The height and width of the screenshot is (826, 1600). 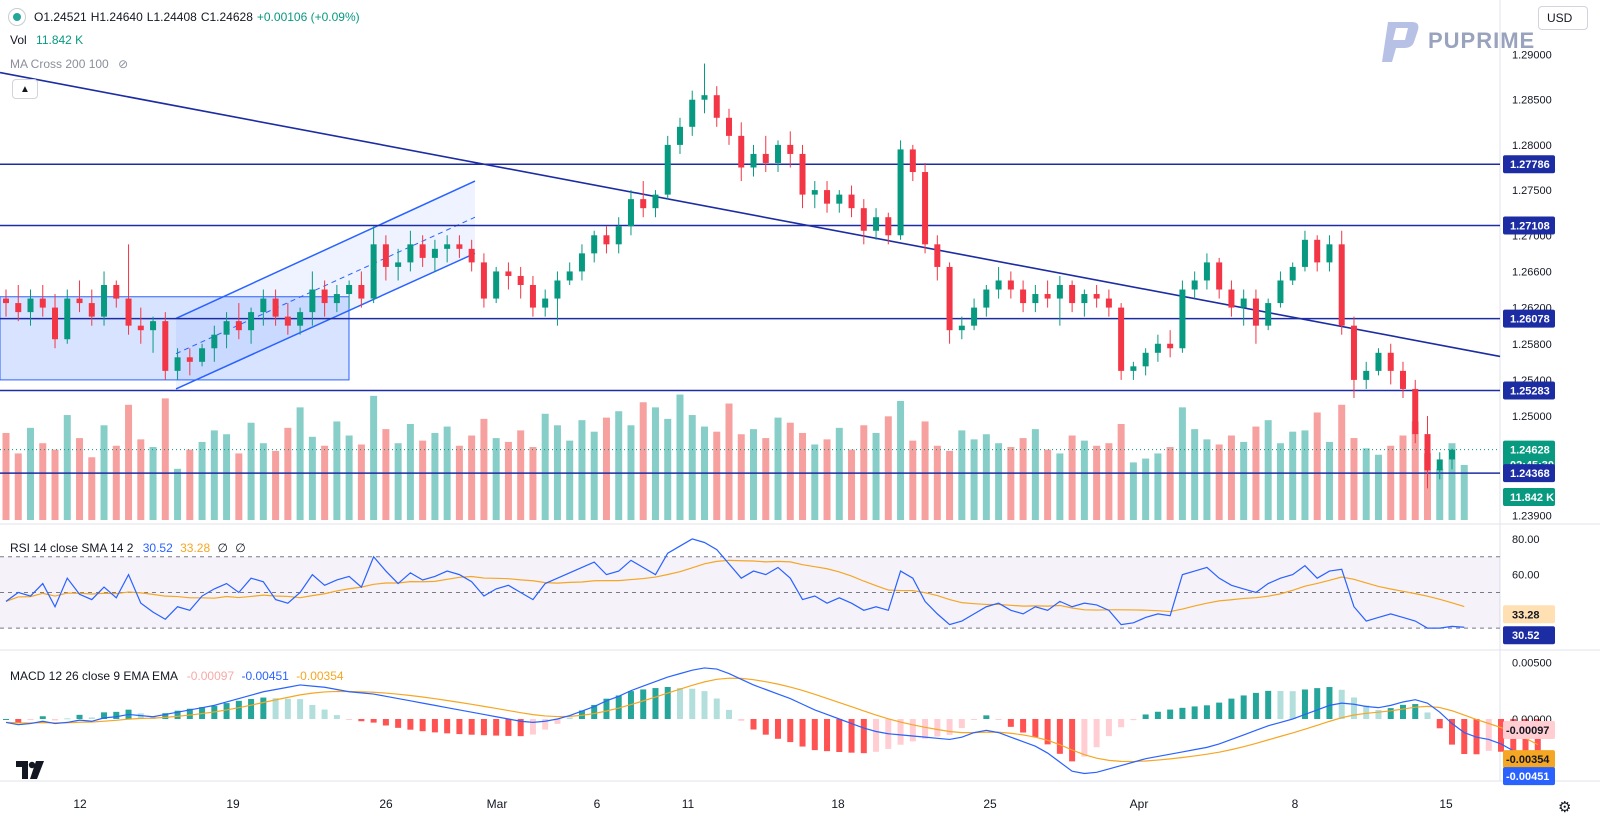 I want to click on currency-selector: USD, so click(x=1563, y=18).